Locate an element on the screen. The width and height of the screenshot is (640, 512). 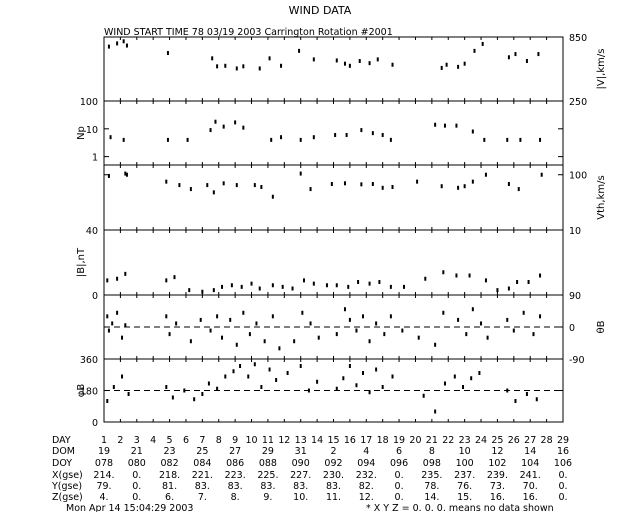
panel-4: 40 0 |B|,nT is located at coordinates (320, 264).